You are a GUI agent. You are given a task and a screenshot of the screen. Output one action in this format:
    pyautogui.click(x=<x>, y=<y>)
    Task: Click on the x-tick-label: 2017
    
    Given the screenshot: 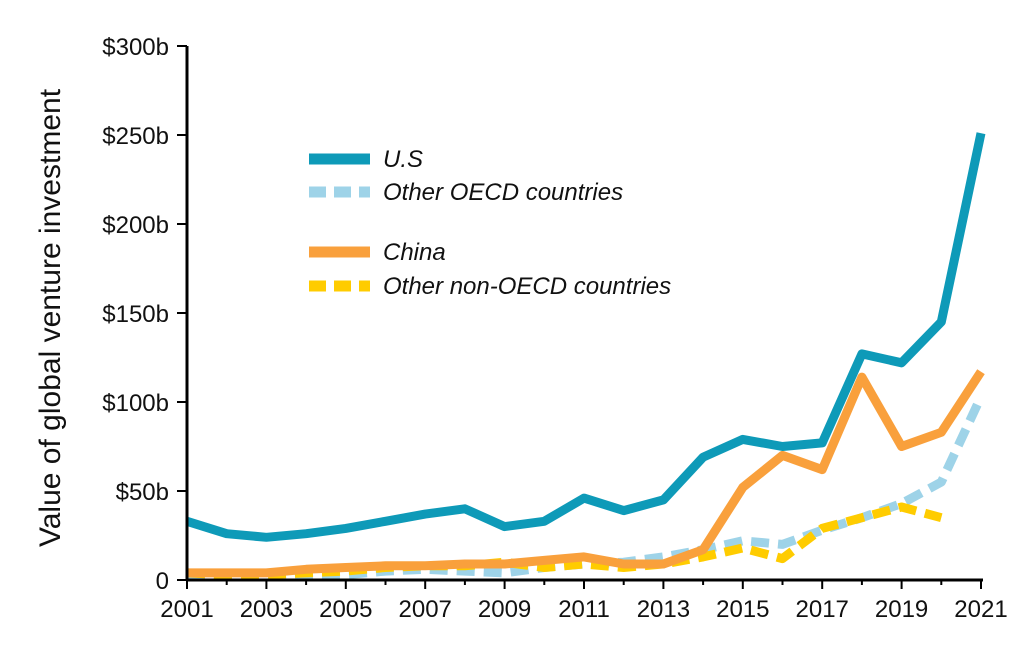 What is the action you would take?
    pyautogui.click(x=822, y=609)
    